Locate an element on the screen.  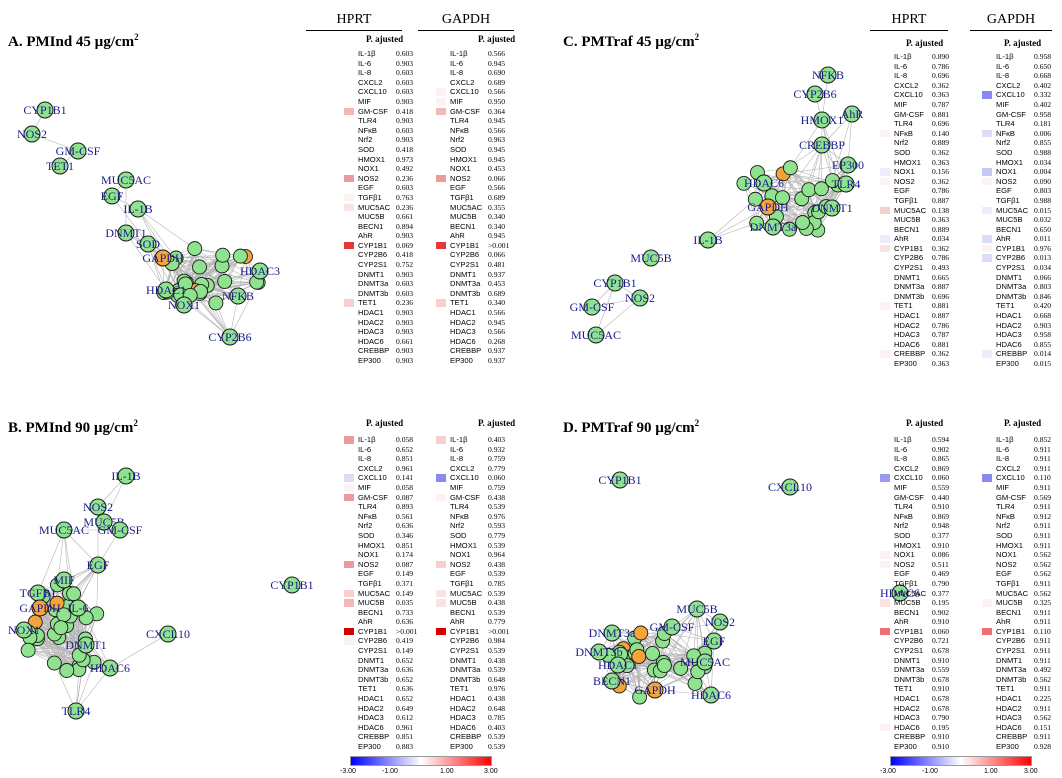
gene-label: Nrf2 is located at coordinates (457, 526).